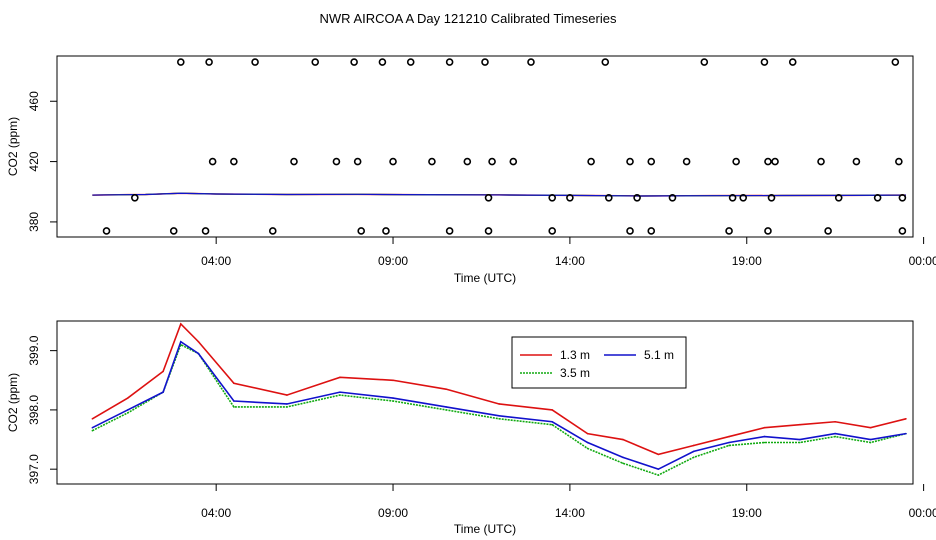 The width and height of the screenshot is (936, 540). Describe the element at coordinates (485, 529) in the screenshot. I see `x-axis-label: Time (UTC)` at that location.